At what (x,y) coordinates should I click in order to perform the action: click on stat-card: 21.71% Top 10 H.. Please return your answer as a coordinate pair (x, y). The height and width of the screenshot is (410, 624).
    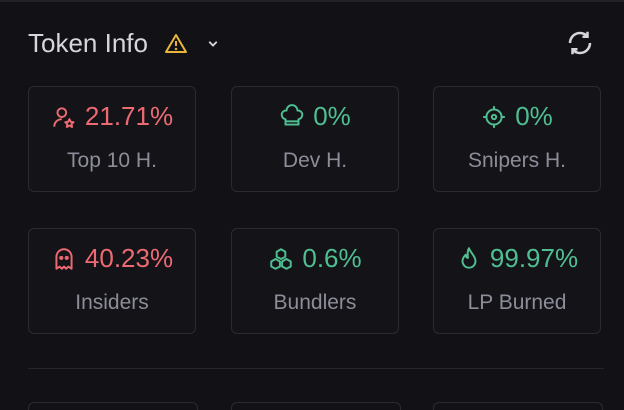
    Looking at the image, I should click on (112, 139).